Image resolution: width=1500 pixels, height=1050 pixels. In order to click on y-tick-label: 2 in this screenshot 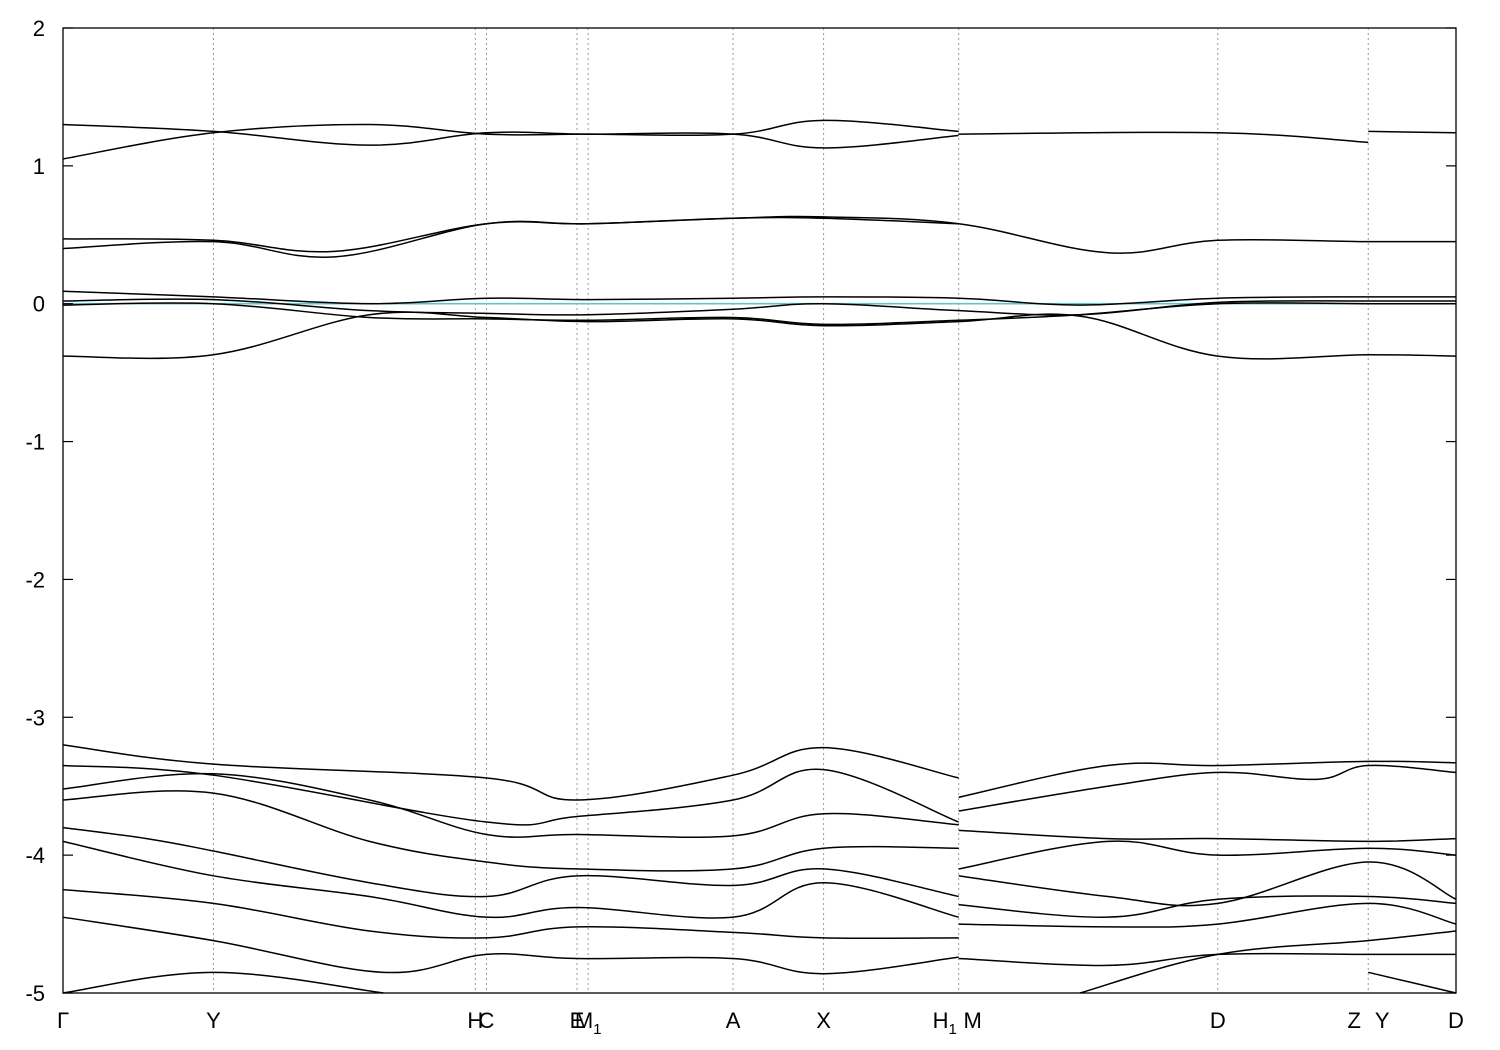, I will do `click(39, 28)`.